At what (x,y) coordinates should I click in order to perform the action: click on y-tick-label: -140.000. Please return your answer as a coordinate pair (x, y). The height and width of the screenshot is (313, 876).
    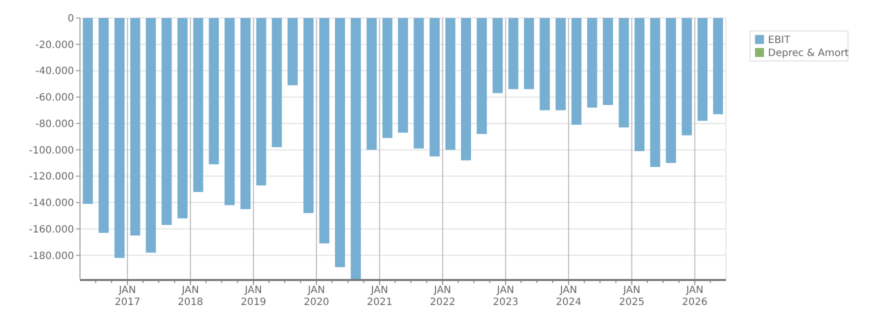
    Looking at the image, I should click on (51, 204).